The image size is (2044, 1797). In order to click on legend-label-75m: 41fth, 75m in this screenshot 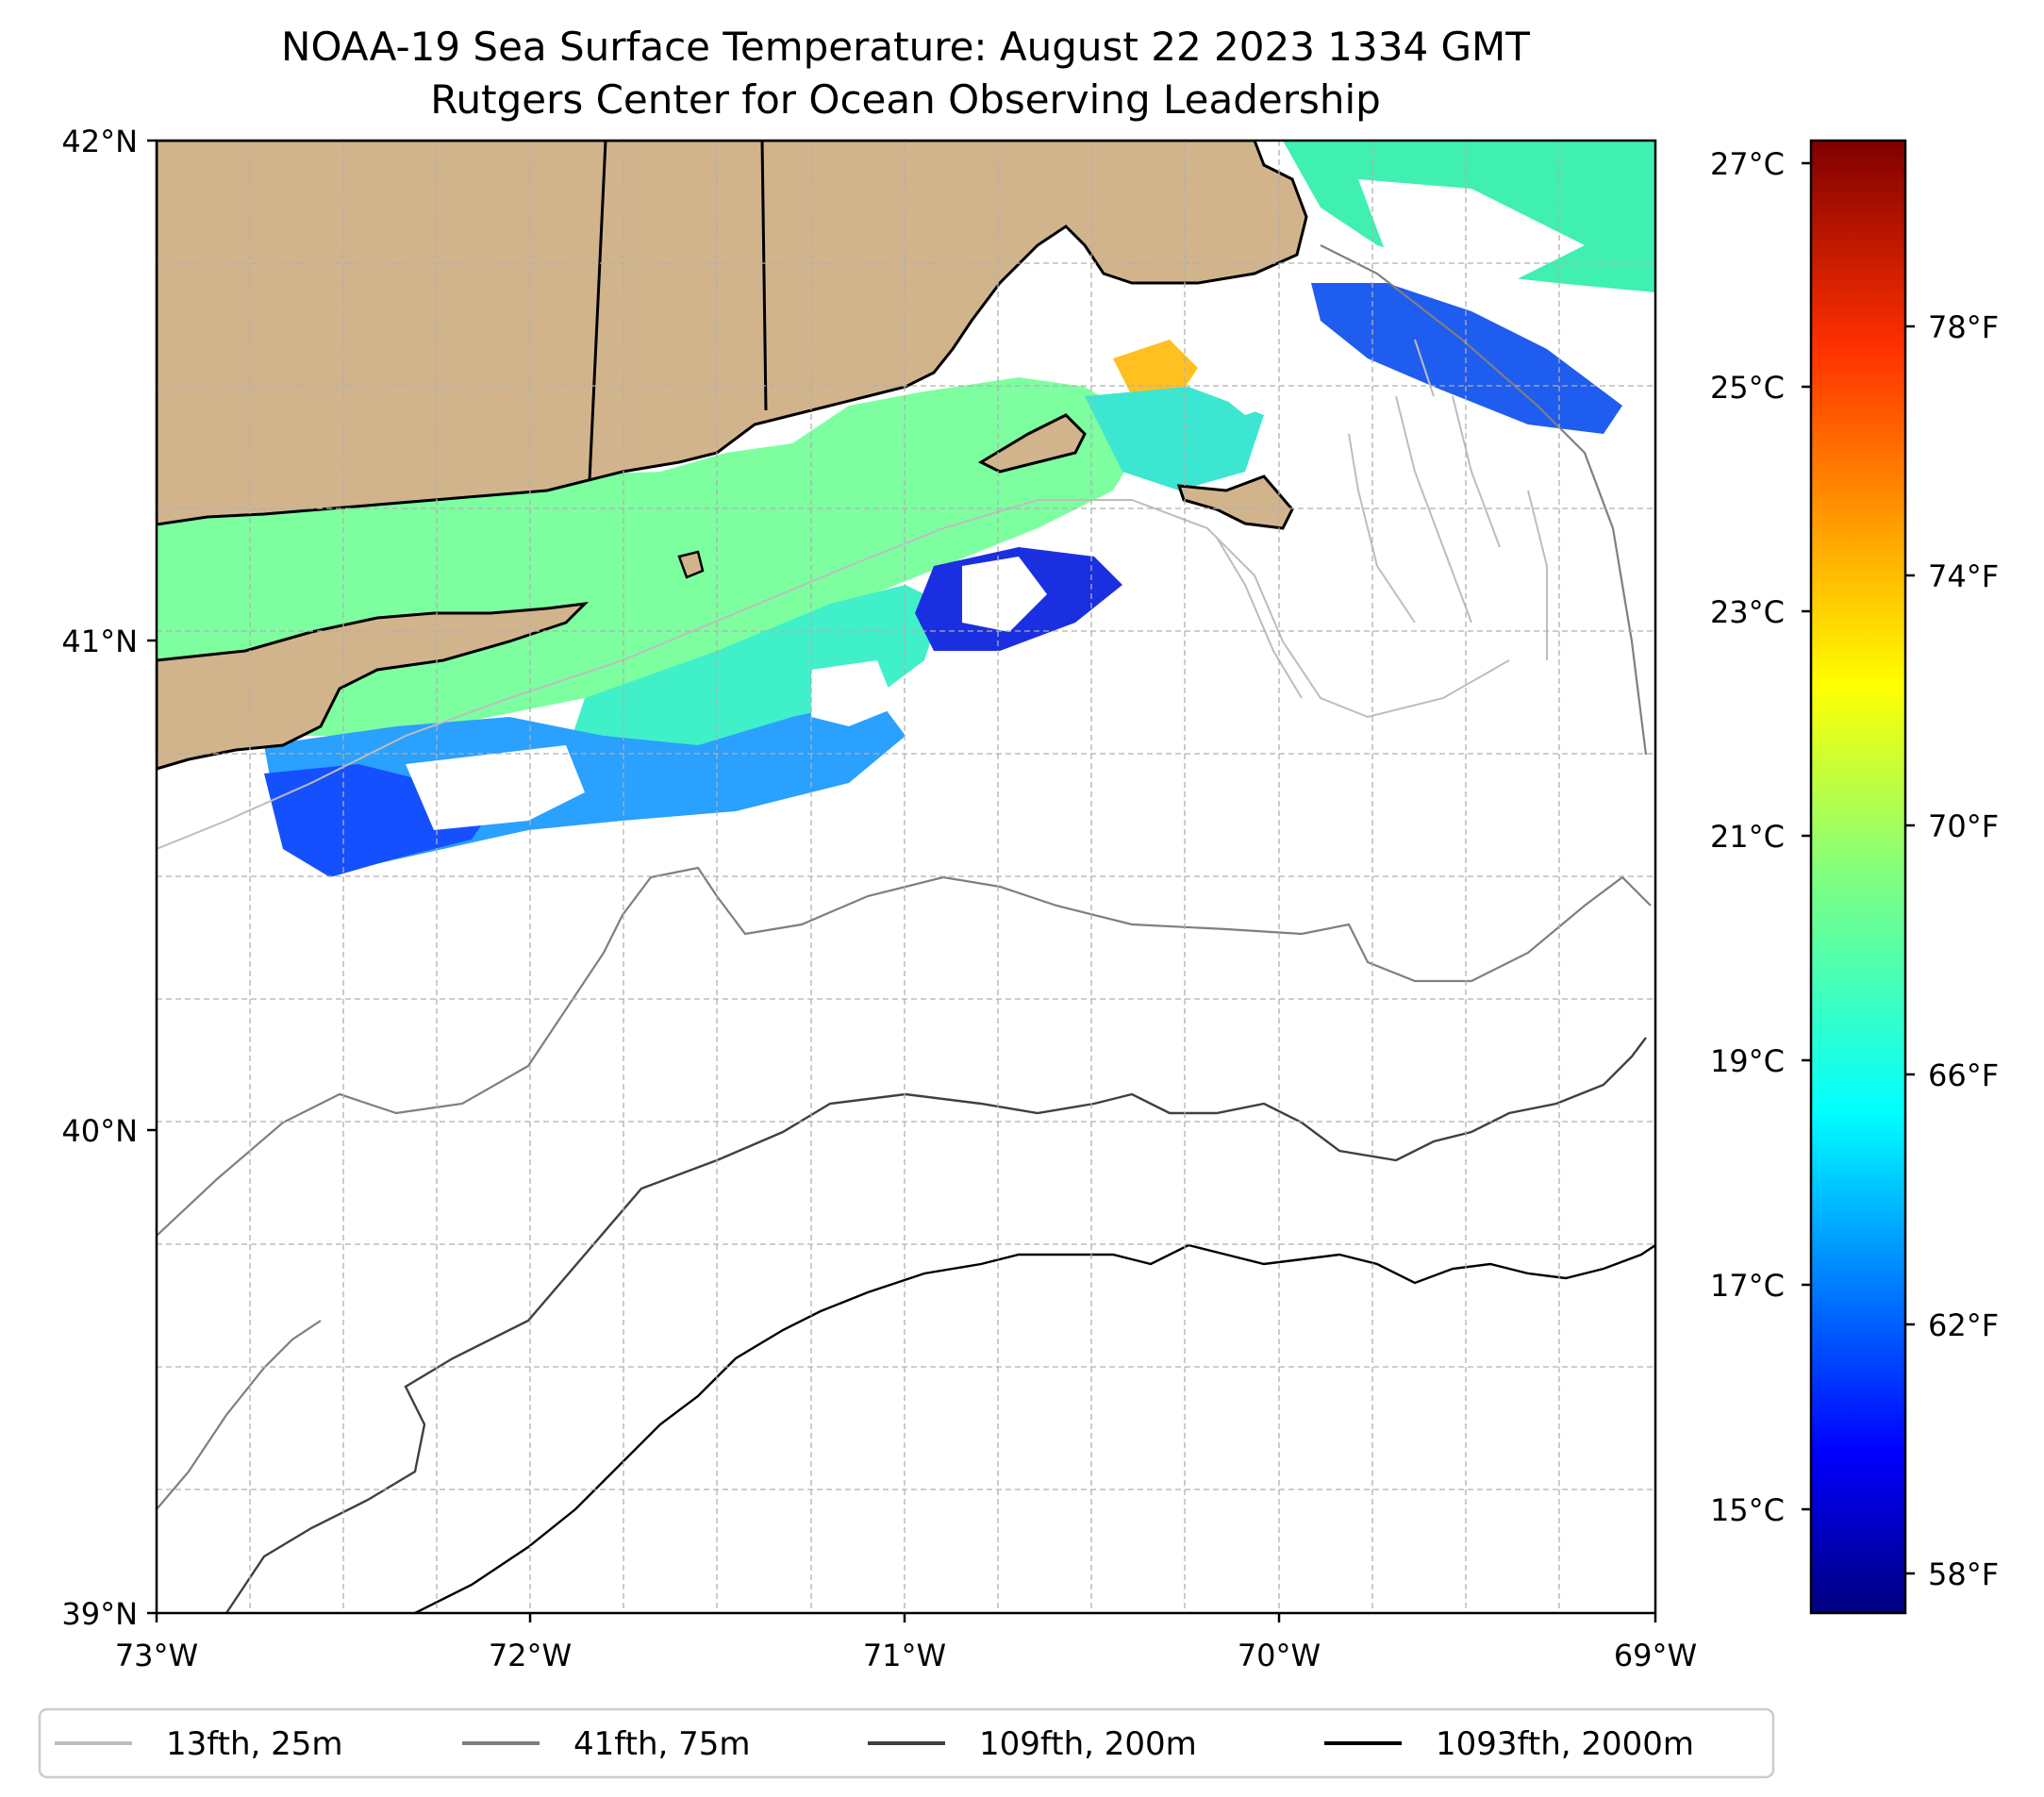, I will do `click(662, 1744)`.